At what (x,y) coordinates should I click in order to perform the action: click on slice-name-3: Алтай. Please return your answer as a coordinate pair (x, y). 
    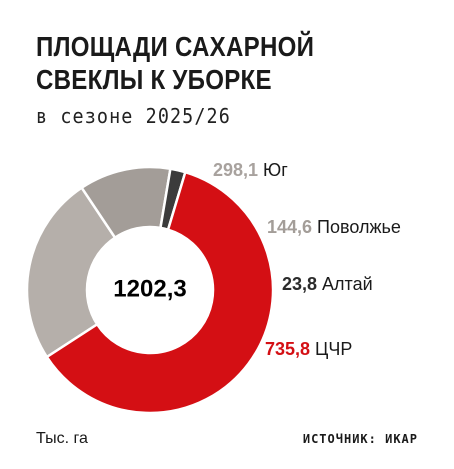
    Looking at the image, I should click on (345, 284).